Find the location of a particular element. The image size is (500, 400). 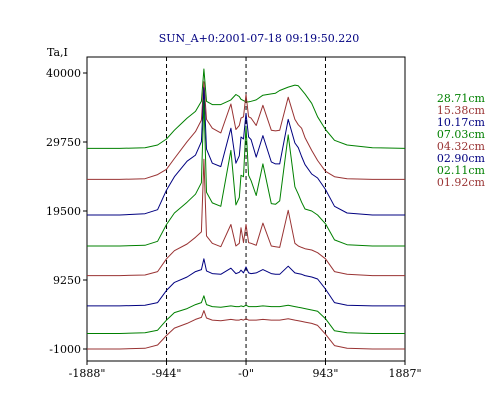

x-axis-ticks: -1888" -944" -0" 943" 1887" is located at coordinates (245, 370).